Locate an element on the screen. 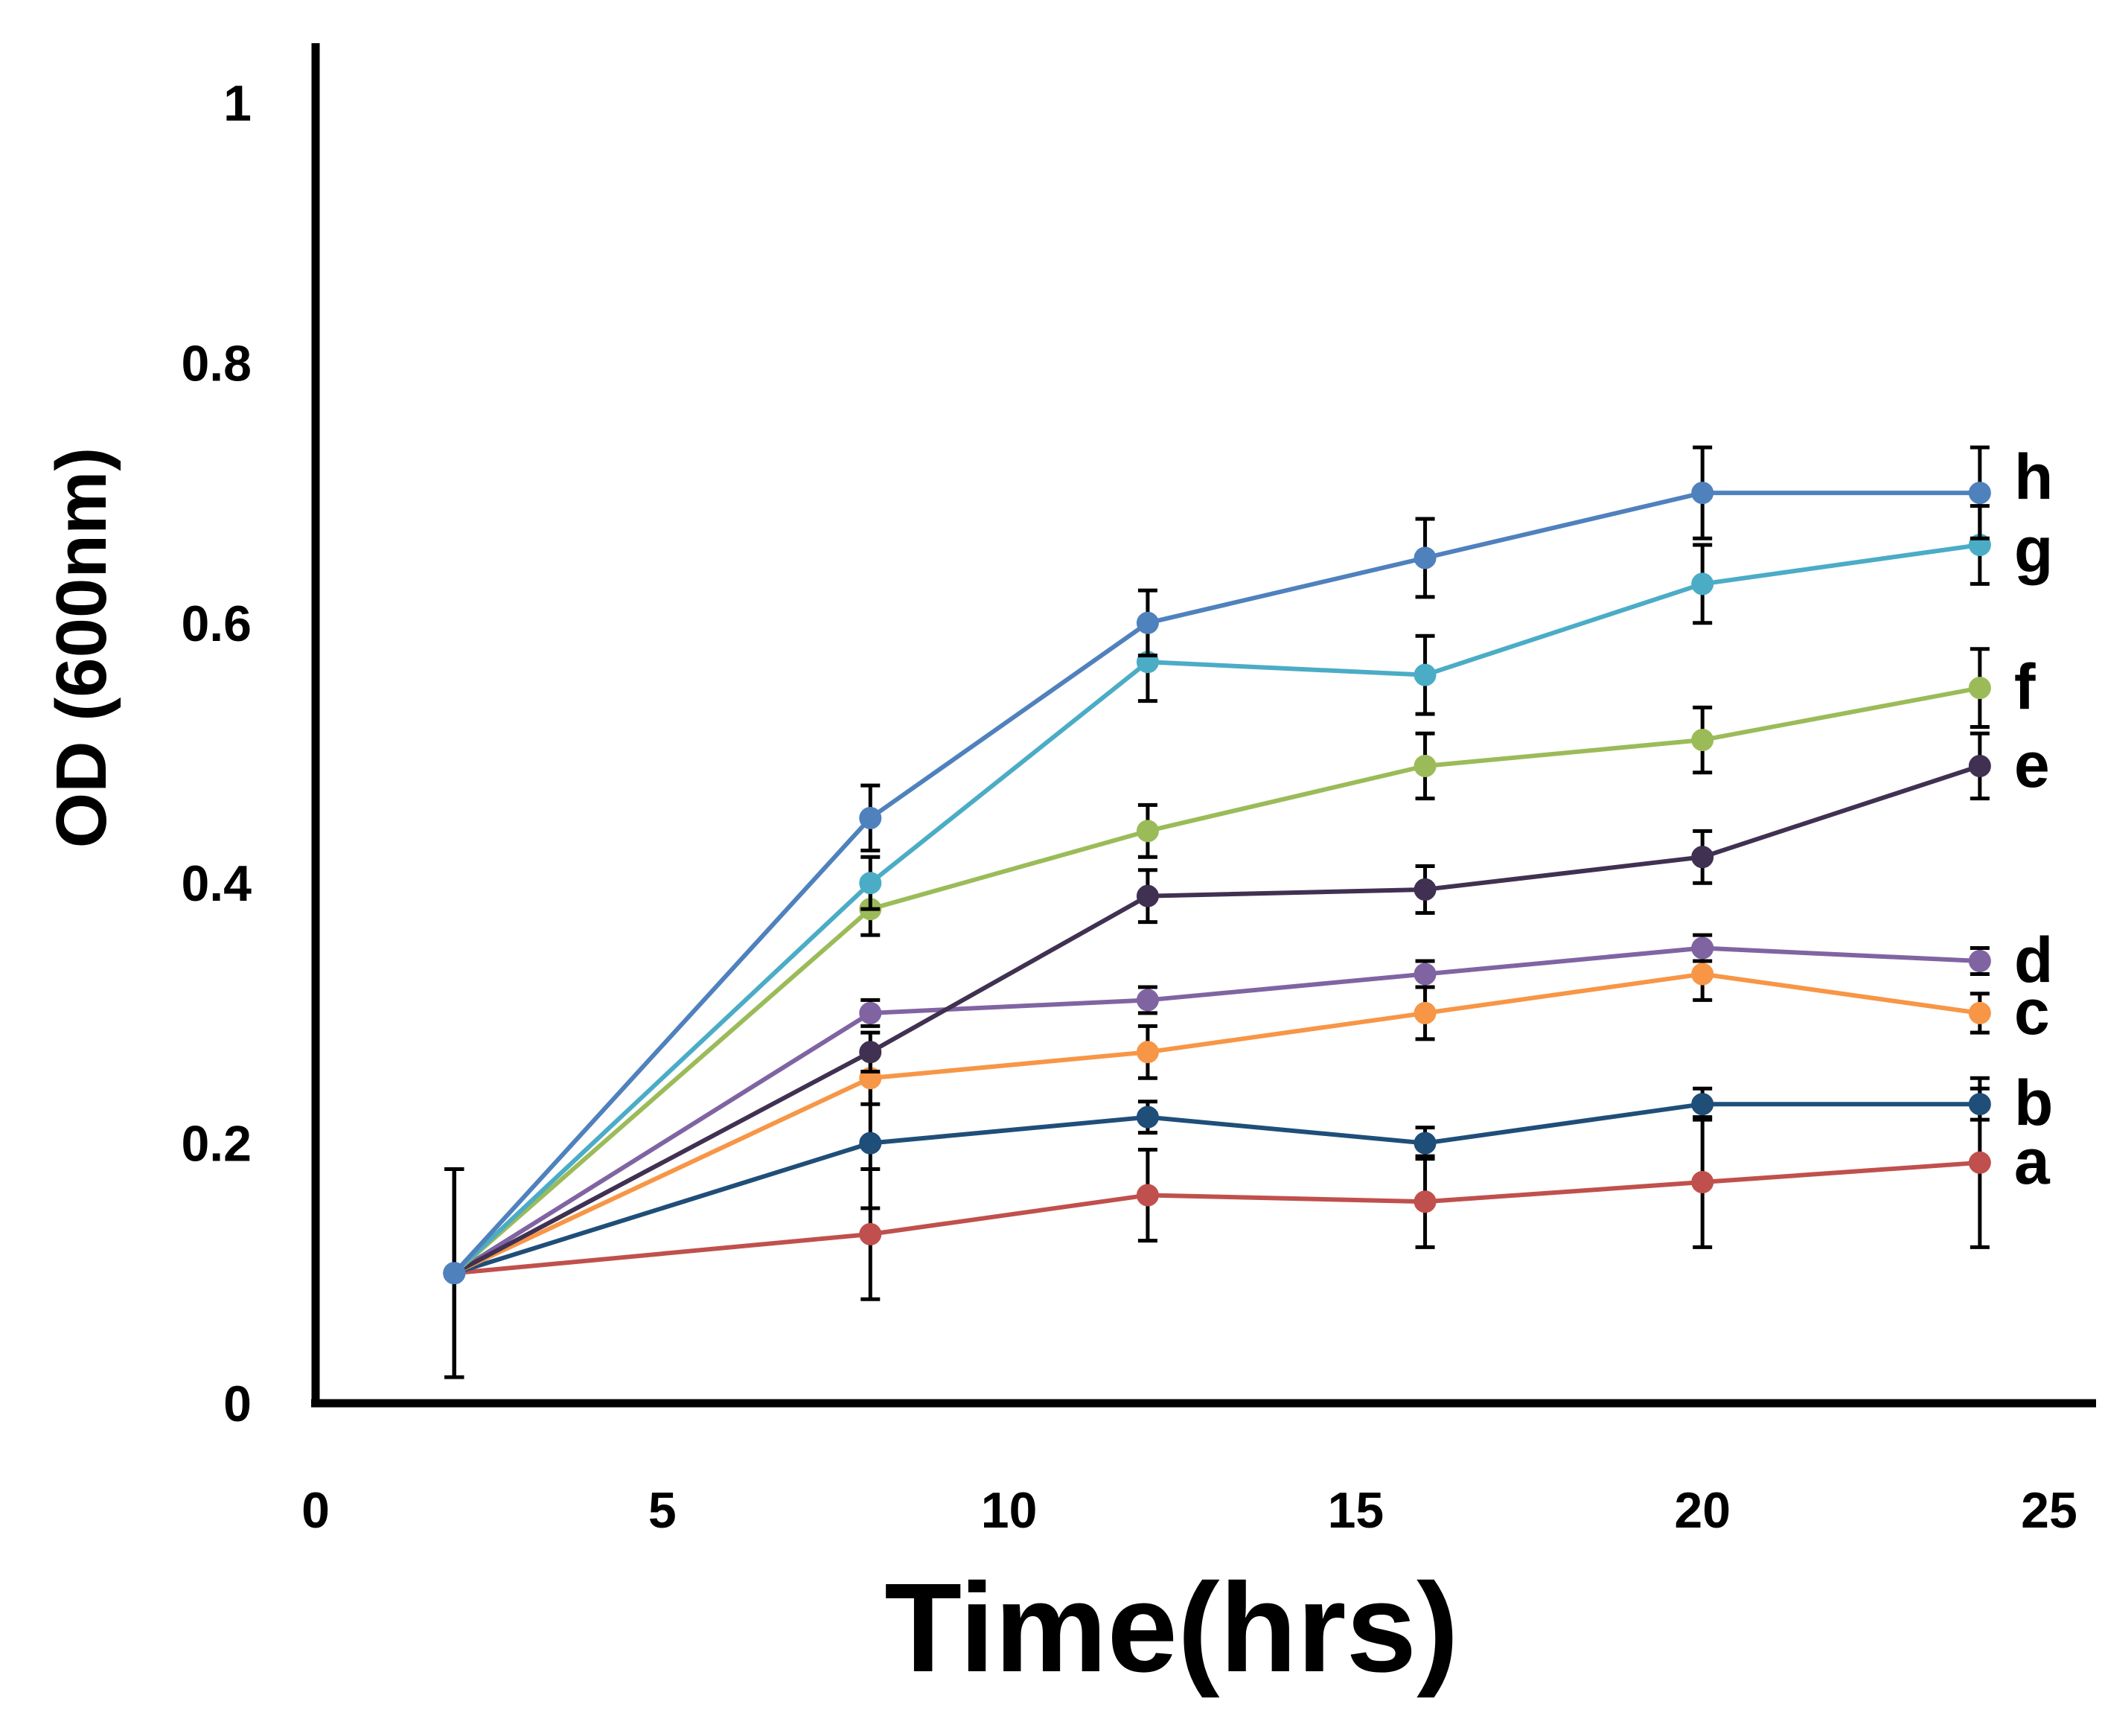  x-tick-label: 25 is located at coordinates (2049, 1510).